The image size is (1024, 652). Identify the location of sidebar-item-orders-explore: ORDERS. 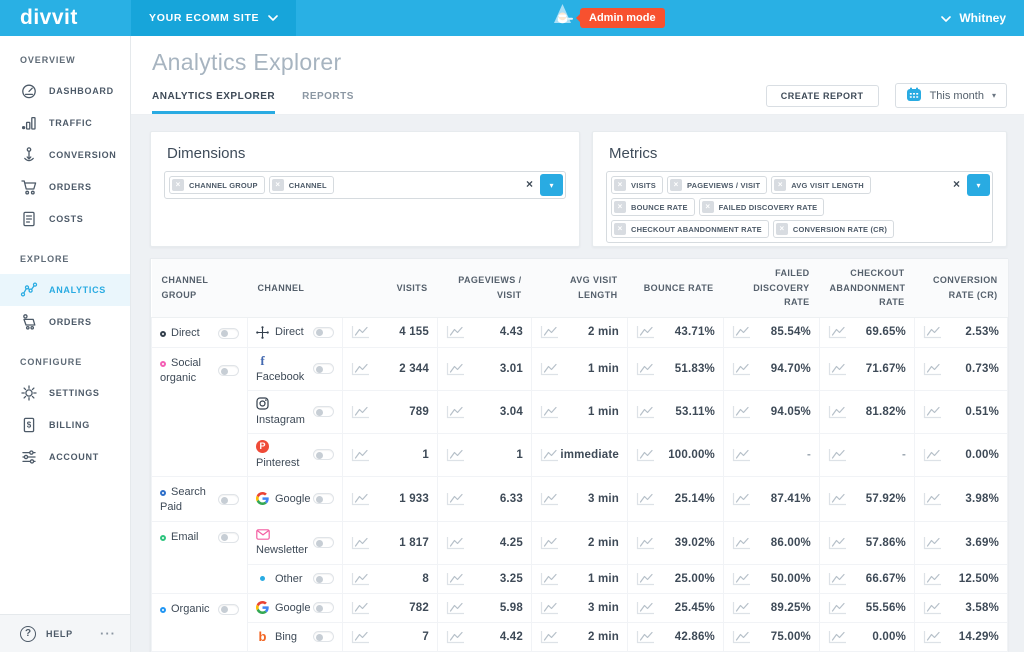
(65, 322).